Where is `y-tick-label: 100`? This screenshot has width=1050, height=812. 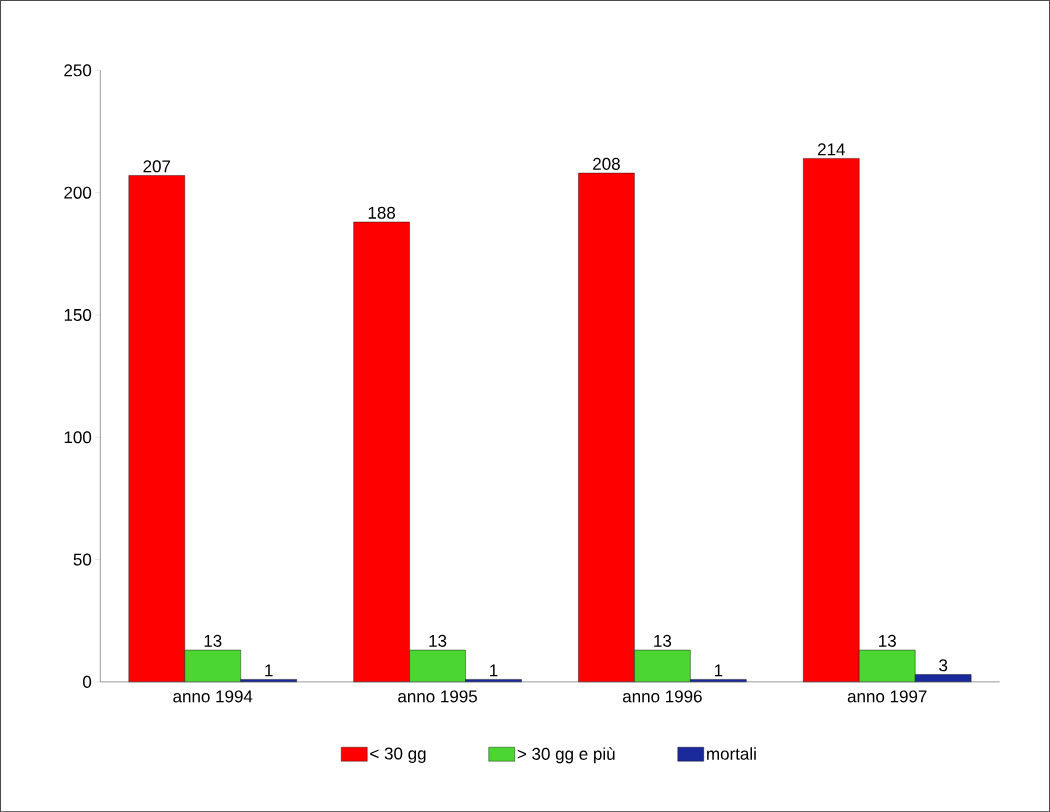 y-tick-label: 100 is located at coordinates (78, 437).